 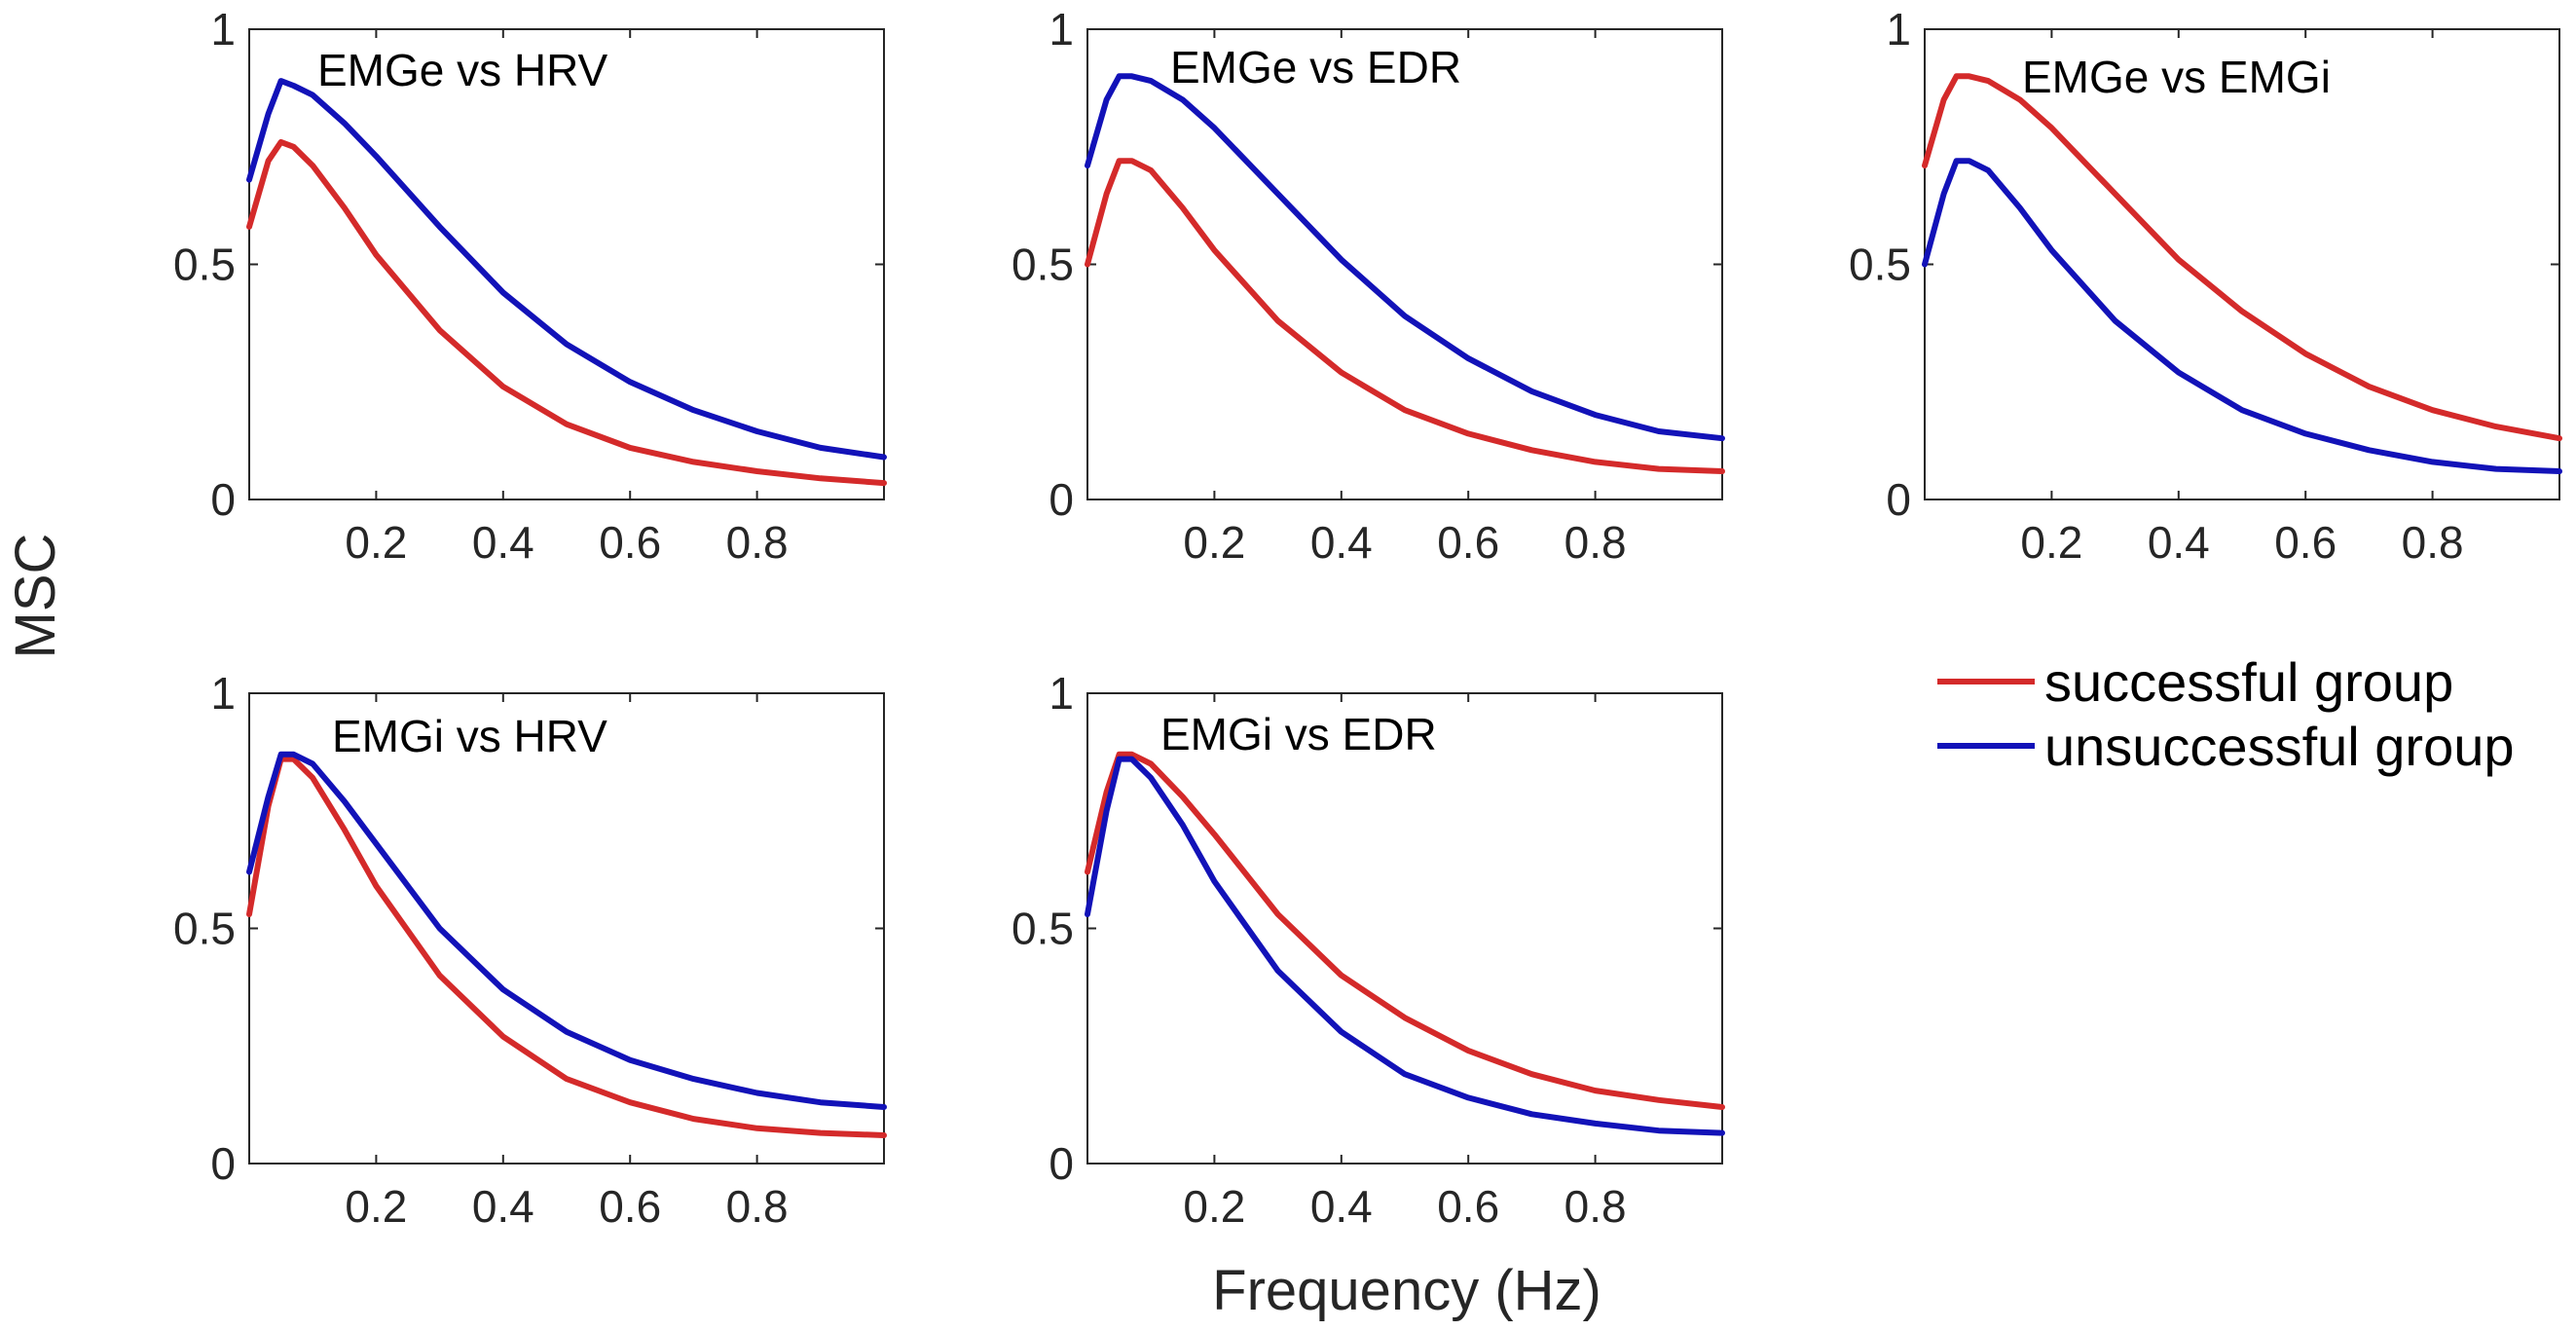 What do you see at coordinates (1298, 734) in the screenshot?
I see `panel-title: EMGi vs EDR` at bounding box center [1298, 734].